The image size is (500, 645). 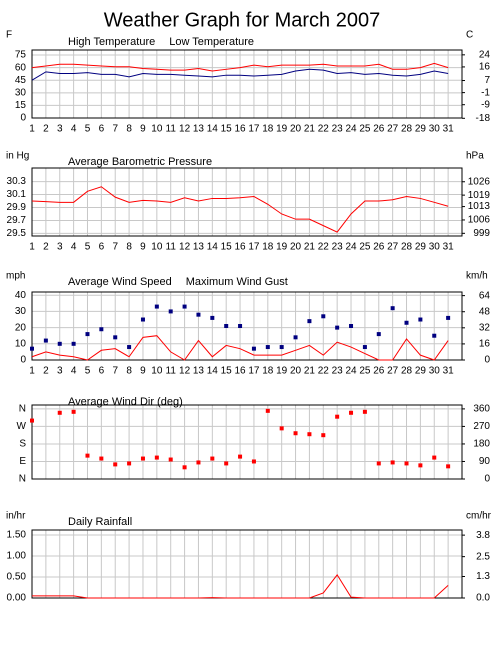 What do you see at coordinates (171, 129) in the screenshot?
I see `x-tick-label: 11` at bounding box center [171, 129].